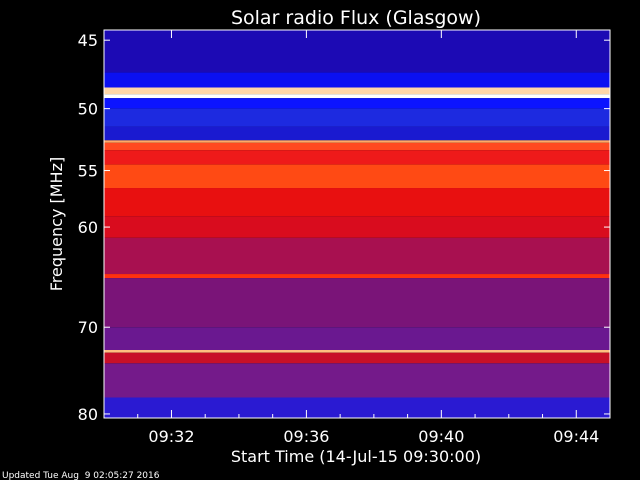  What do you see at coordinates (306, 436) in the screenshot?
I see `x-tick-label: 09:36` at bounding box center [306, 436].